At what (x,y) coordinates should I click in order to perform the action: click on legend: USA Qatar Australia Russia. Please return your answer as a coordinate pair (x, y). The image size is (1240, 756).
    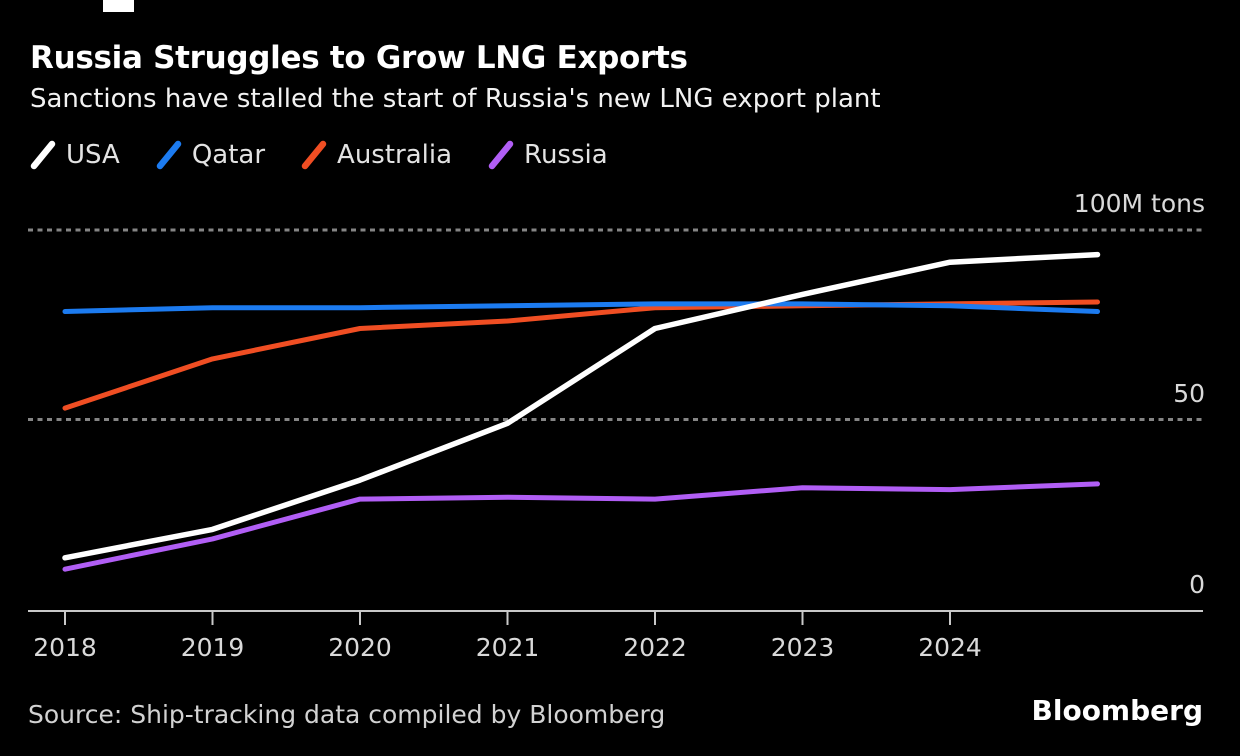
    Looking at the image, I should click on (319, 155).